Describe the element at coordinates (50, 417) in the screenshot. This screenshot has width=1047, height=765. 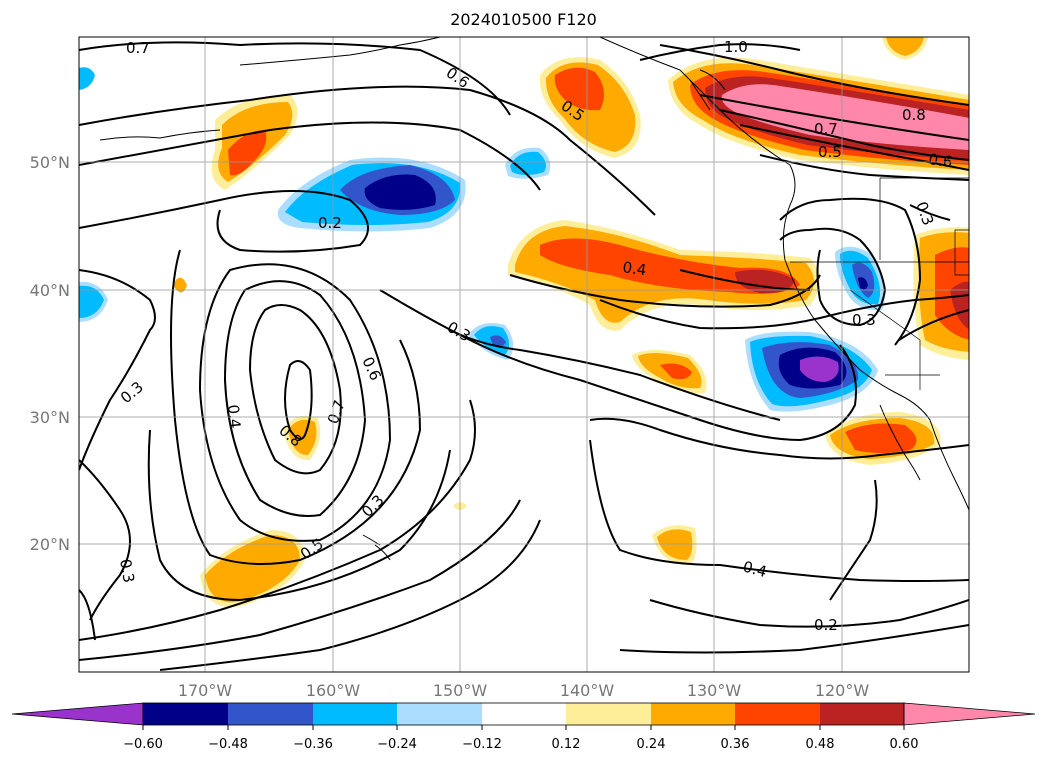
I see `lat-label: 30°N` at that location.